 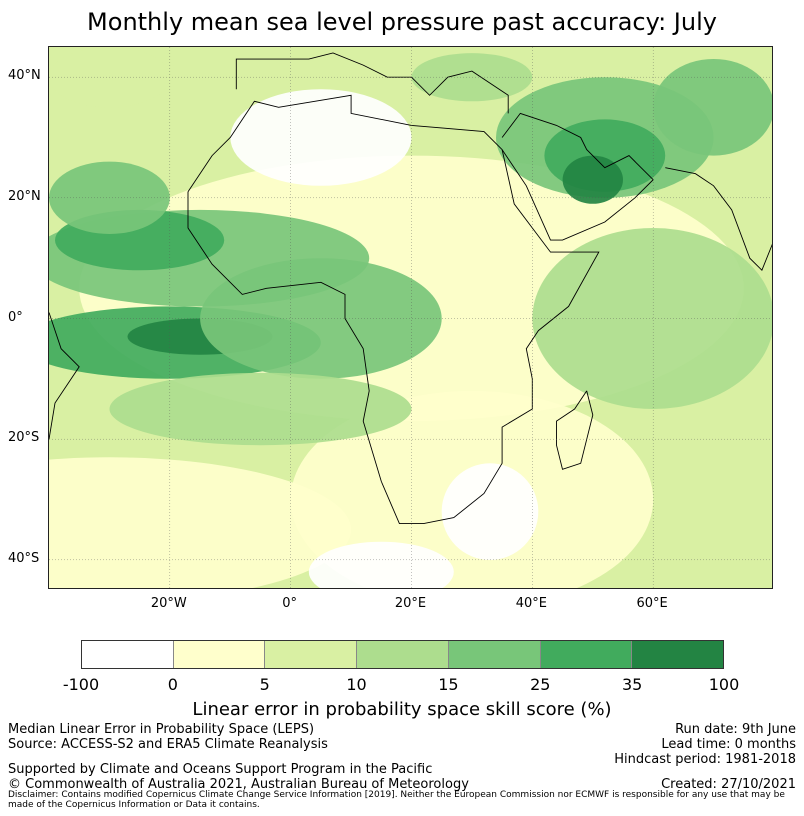 What do you see at coordinates (448, 684) in the screenshot?
I see `colorbar-tick-label: 15` at bounding box center [448, 684].